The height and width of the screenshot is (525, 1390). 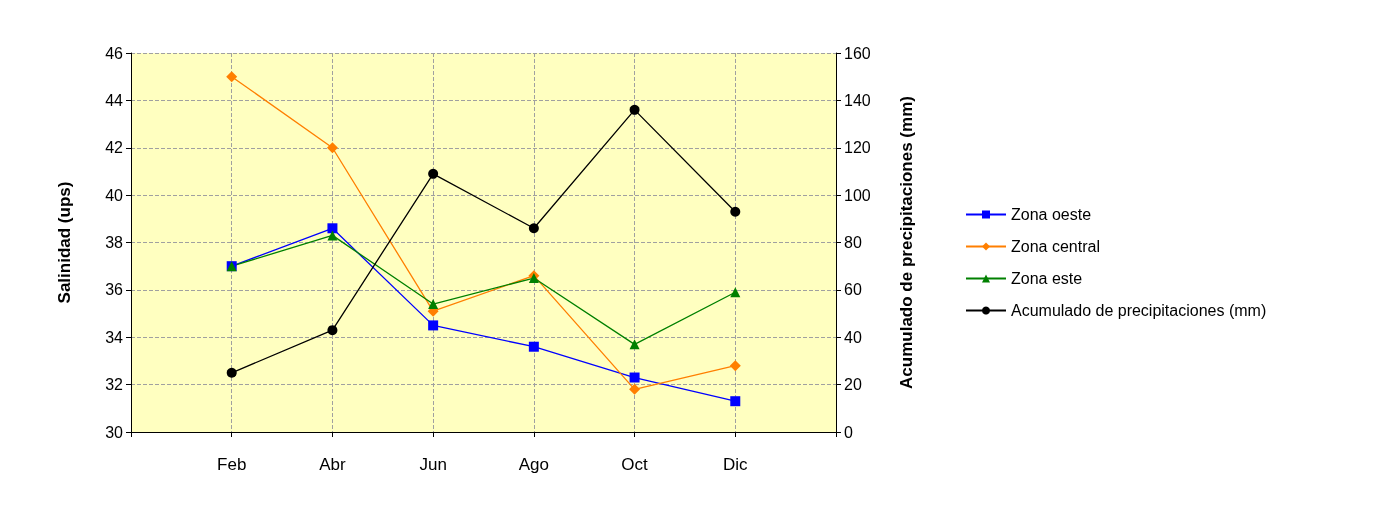 I want to click on x-tick-label: Abr, so click(x=332, y=464).